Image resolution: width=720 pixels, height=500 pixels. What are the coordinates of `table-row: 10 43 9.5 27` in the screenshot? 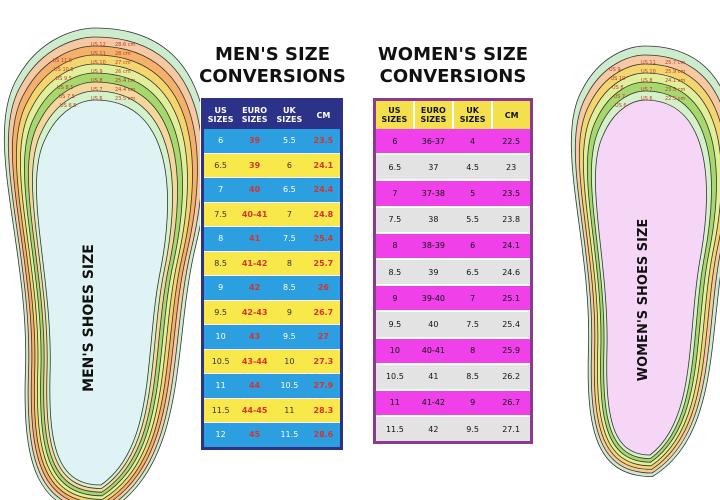 It's located at (272, 337).